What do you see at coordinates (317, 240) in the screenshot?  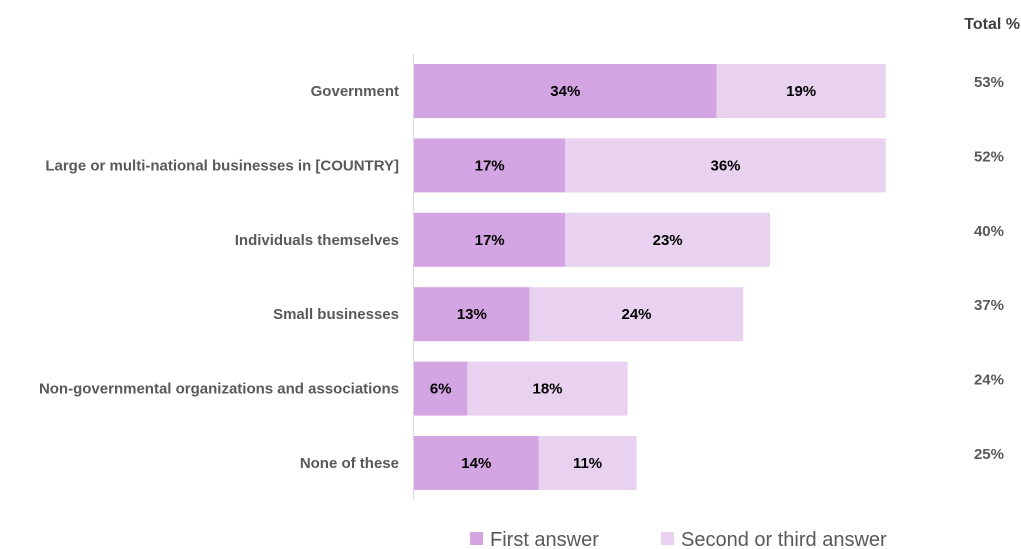 I see `category-label: Individuals themselves` at bounding box center [317, 240].